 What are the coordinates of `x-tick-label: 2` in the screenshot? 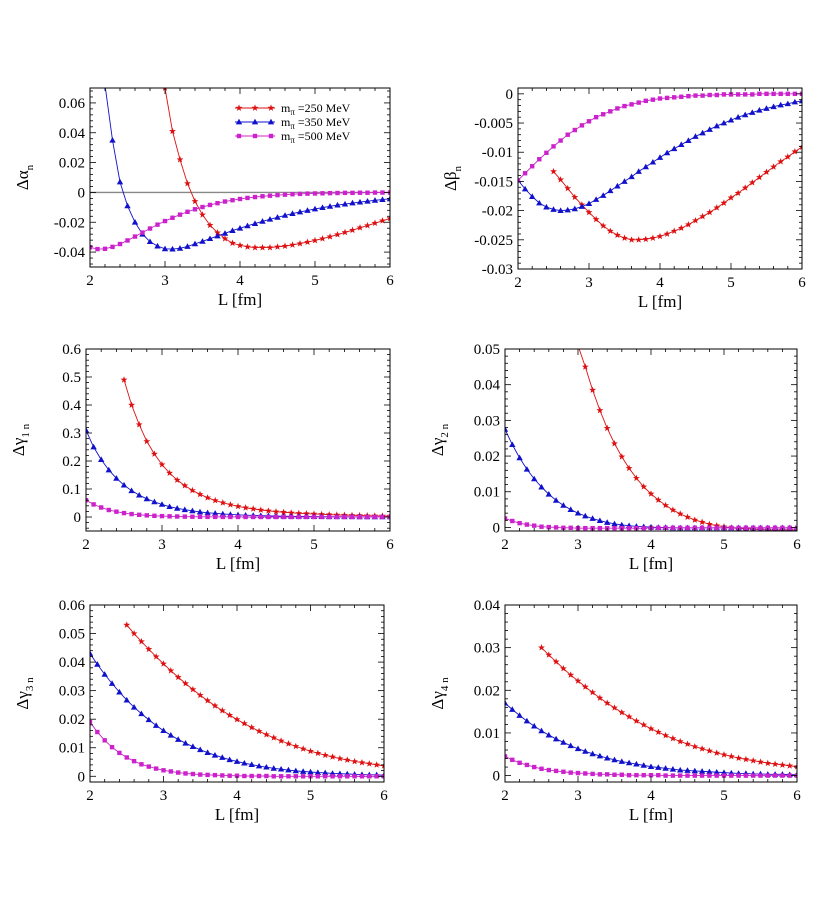 It's located at (86, 545).